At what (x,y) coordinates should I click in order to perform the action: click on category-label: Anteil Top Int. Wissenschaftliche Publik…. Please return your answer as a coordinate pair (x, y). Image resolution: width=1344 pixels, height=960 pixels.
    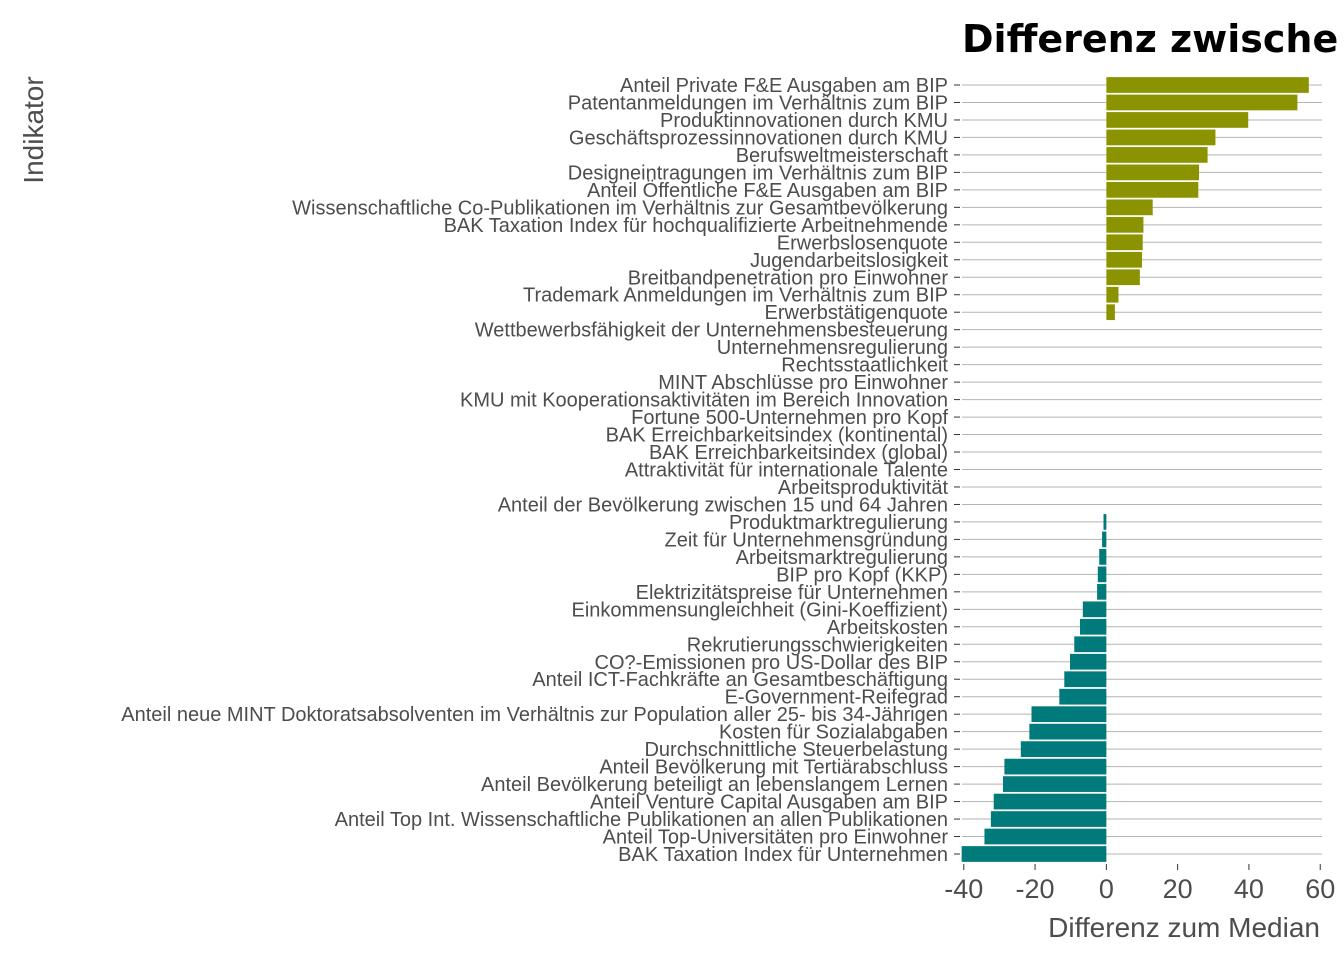
    Looking at the image, I should click on (641, 820).